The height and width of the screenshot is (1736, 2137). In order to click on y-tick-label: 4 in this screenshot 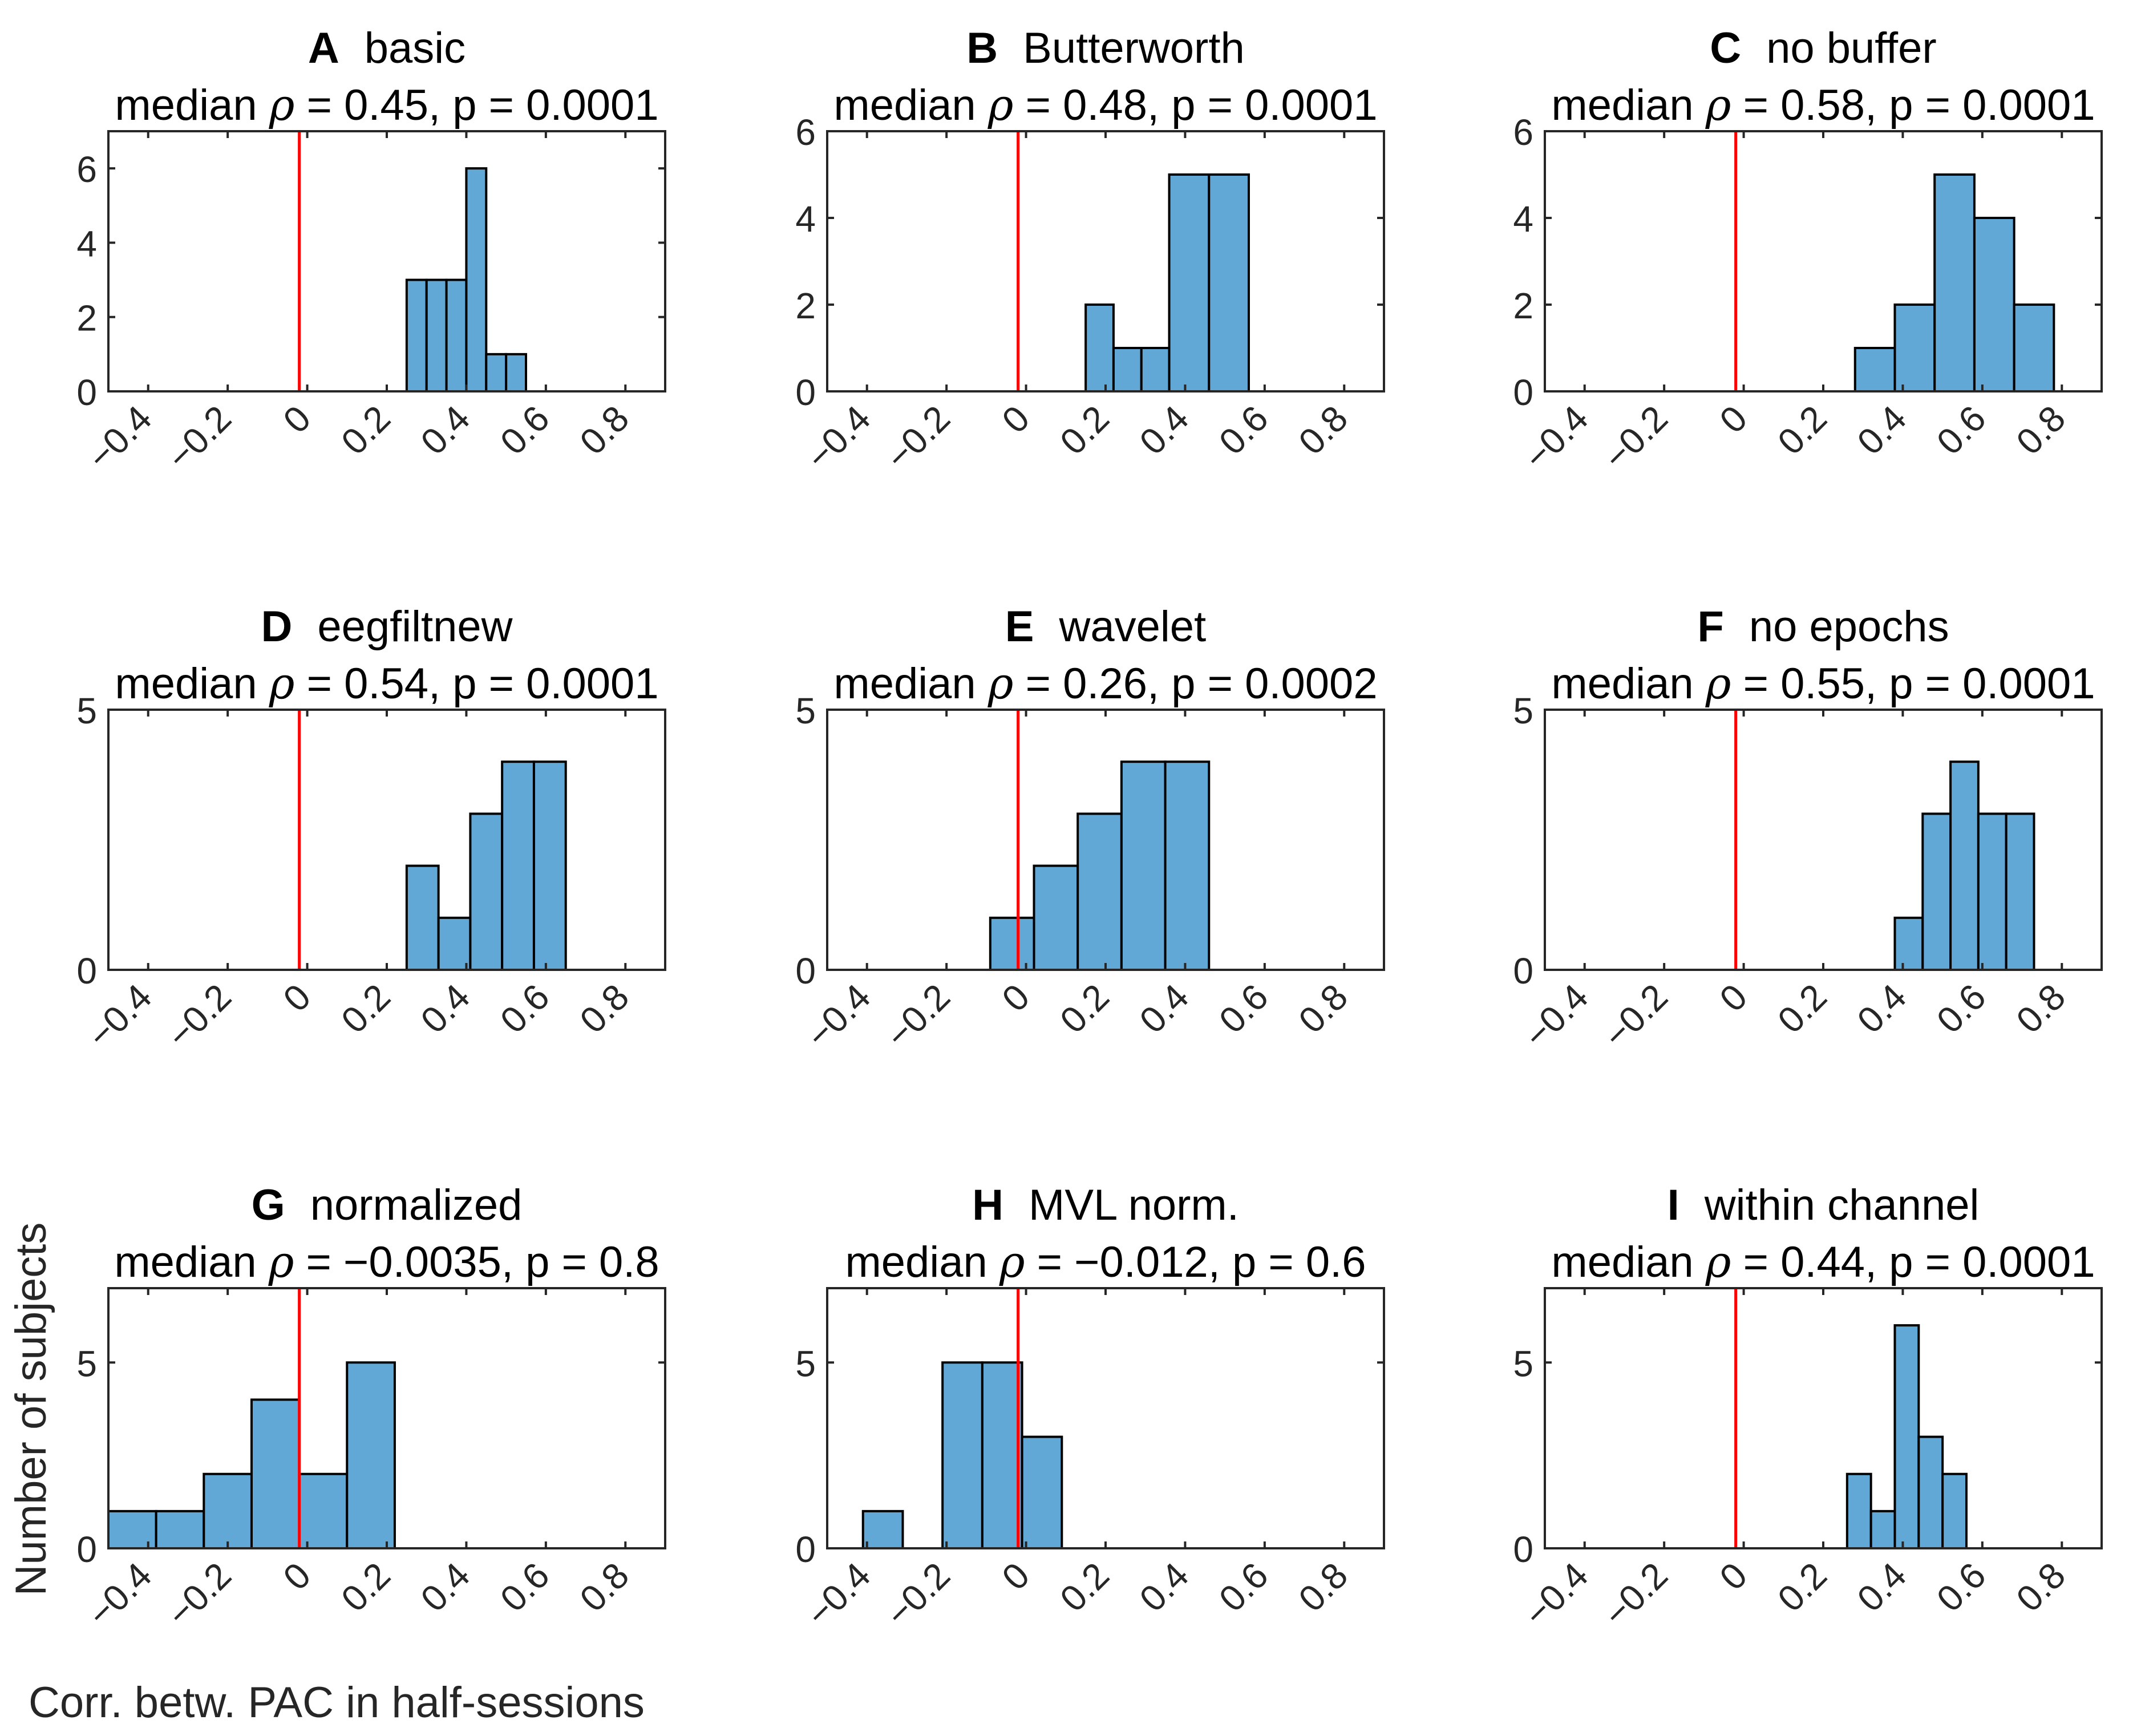, I will do `click(87, 243)`.